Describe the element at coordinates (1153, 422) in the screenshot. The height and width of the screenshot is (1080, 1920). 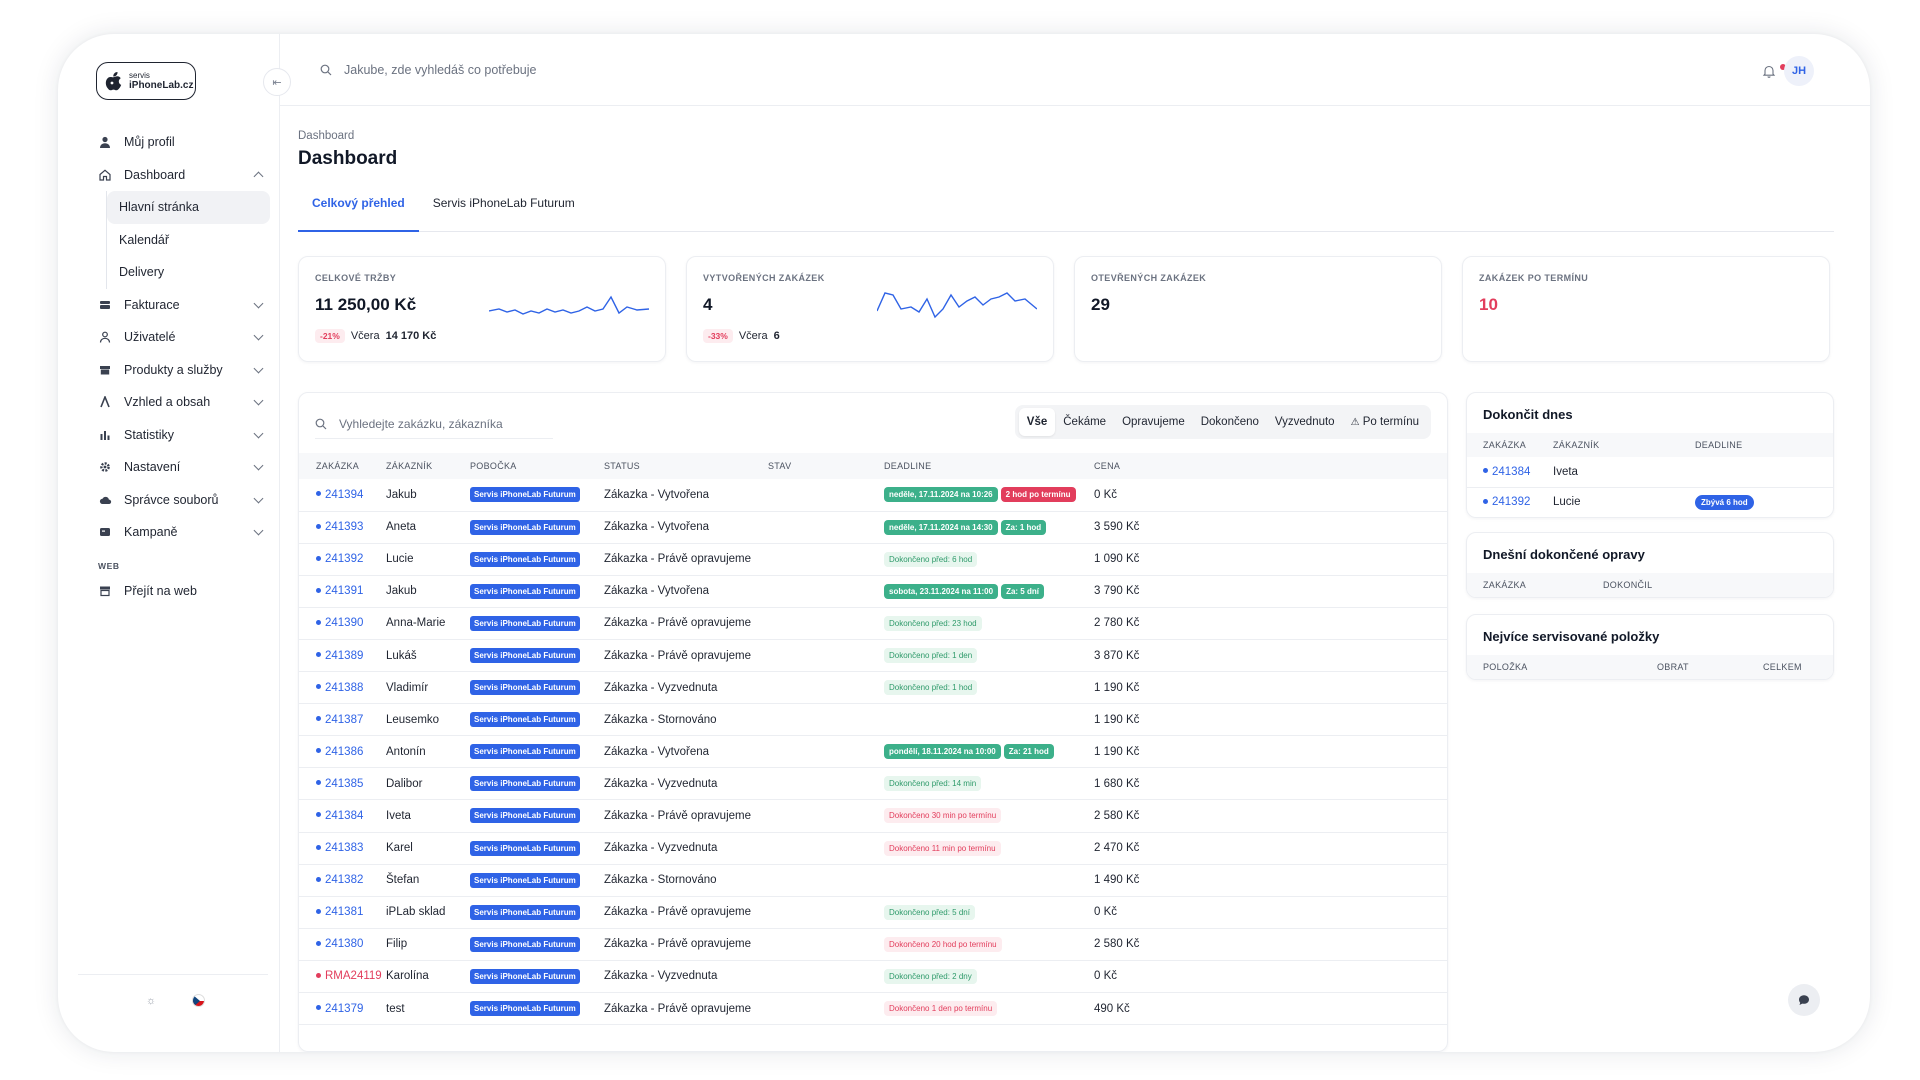
I see `filter-repairing: Opravujeme` at that location.